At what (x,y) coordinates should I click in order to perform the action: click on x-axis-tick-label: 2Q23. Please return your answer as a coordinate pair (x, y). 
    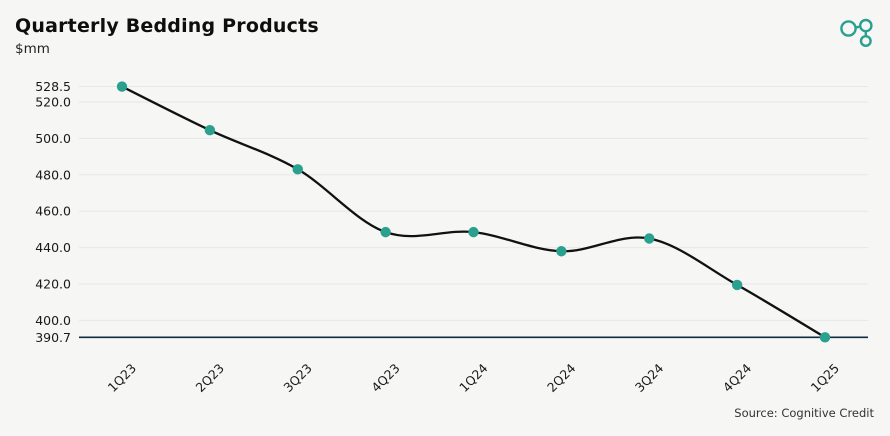
    Looking at the image, I should click on (210, 378).